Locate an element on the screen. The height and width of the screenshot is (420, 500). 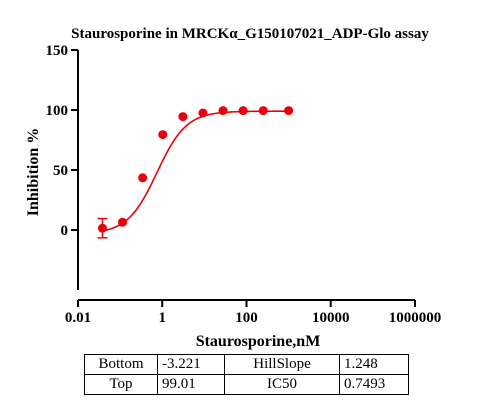
param-value: 0.7493 is located at coordinates (374, 384).